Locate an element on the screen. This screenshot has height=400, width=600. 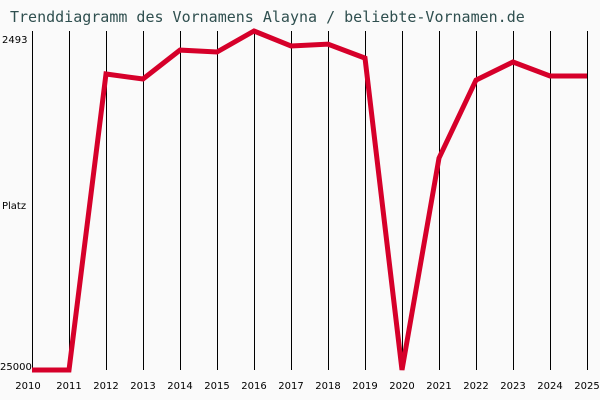
x-axis-label-2018: 2018 is located at coordinates (328, 386).